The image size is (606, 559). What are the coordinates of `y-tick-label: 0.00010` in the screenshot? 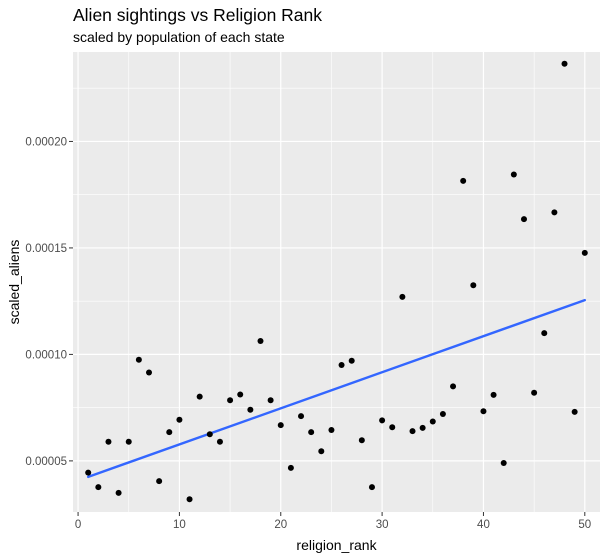 It's located at (46, 355).